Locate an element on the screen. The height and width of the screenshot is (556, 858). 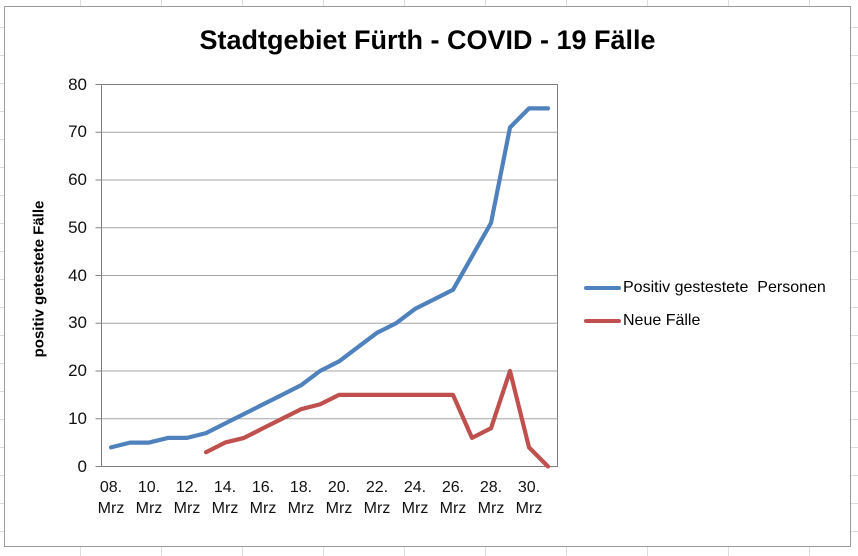
y-tick-label: 0 is located at coordinates (82, 466).